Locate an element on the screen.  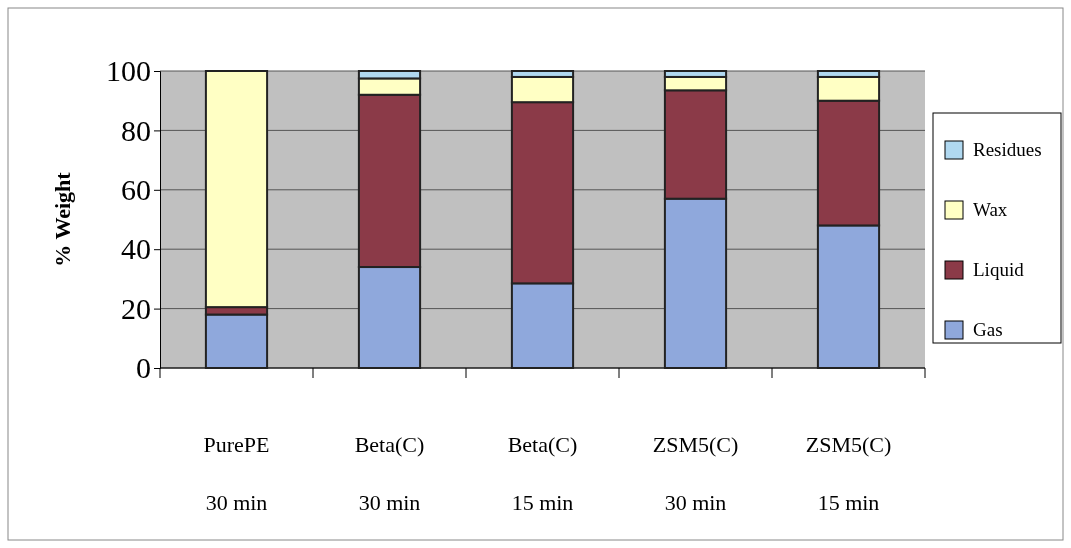
legend-label: Wax is located at coordinates (990, 209).